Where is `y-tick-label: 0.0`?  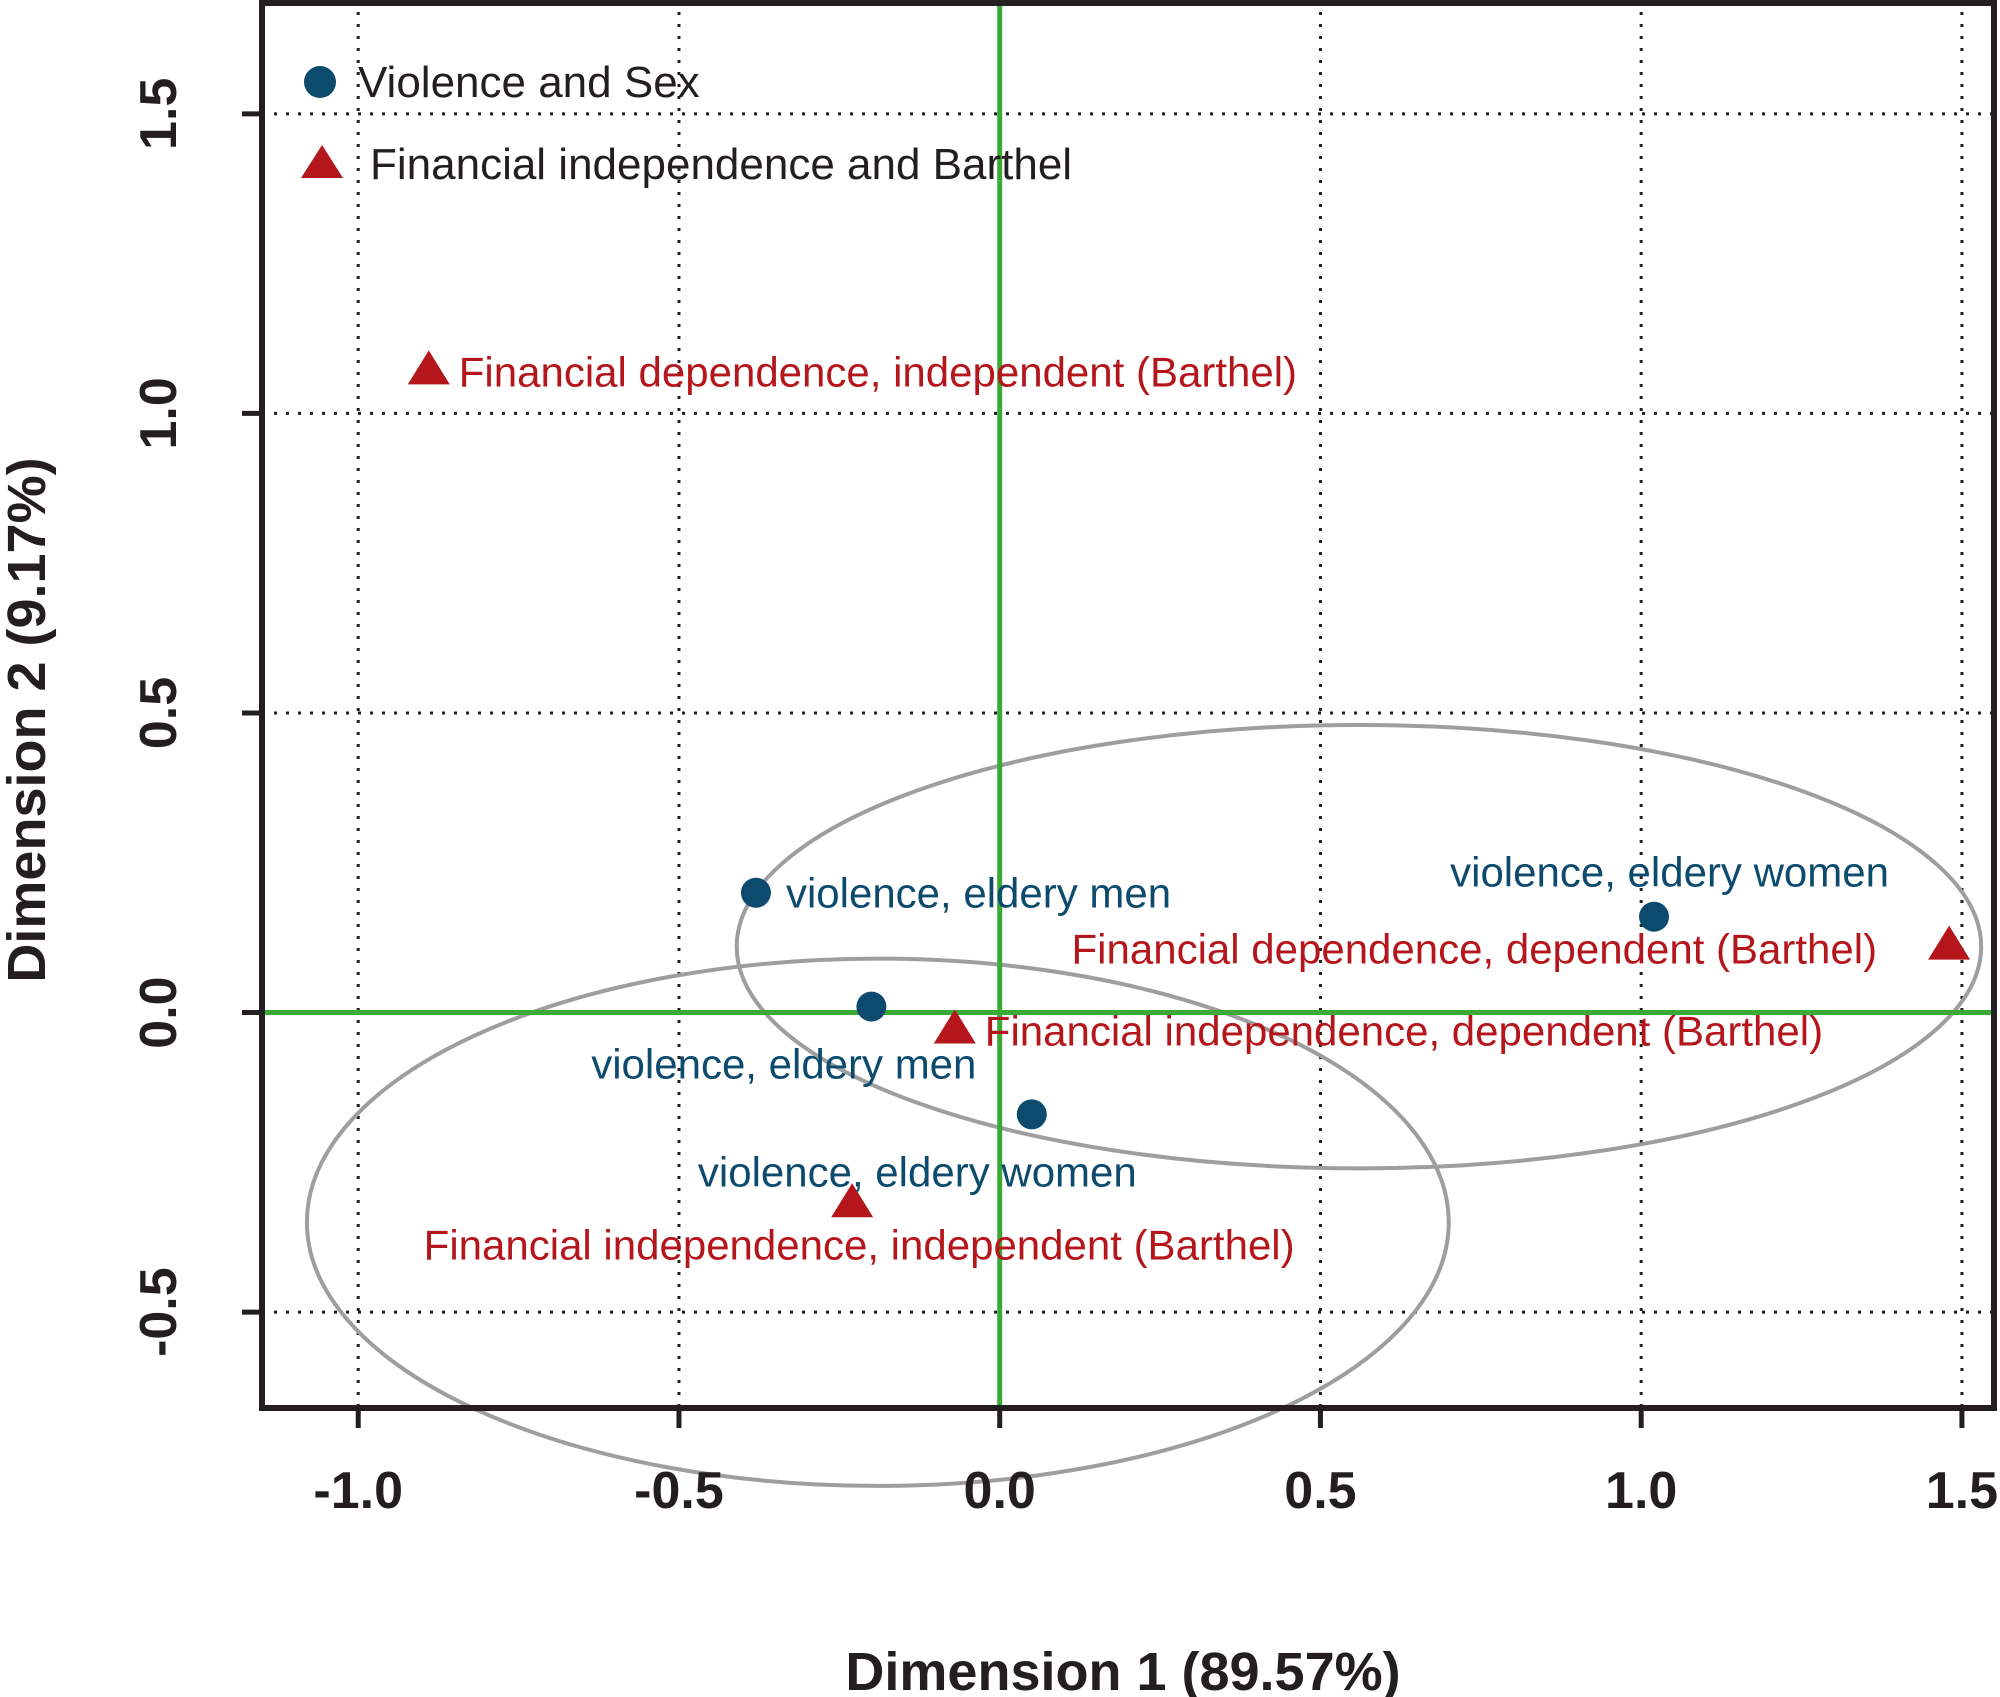
y-tick-label: 0.0 is located at coordinates (159, 1012).